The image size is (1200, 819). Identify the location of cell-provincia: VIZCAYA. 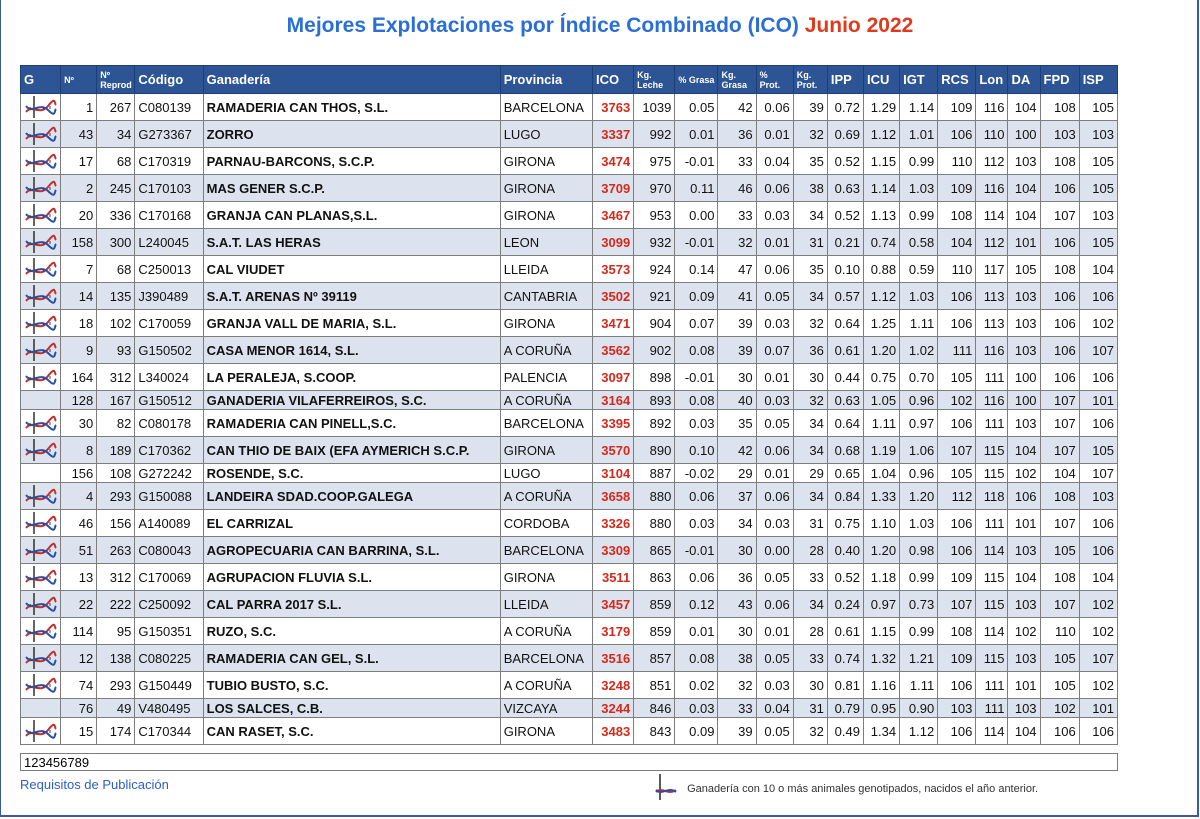
(546, 708).